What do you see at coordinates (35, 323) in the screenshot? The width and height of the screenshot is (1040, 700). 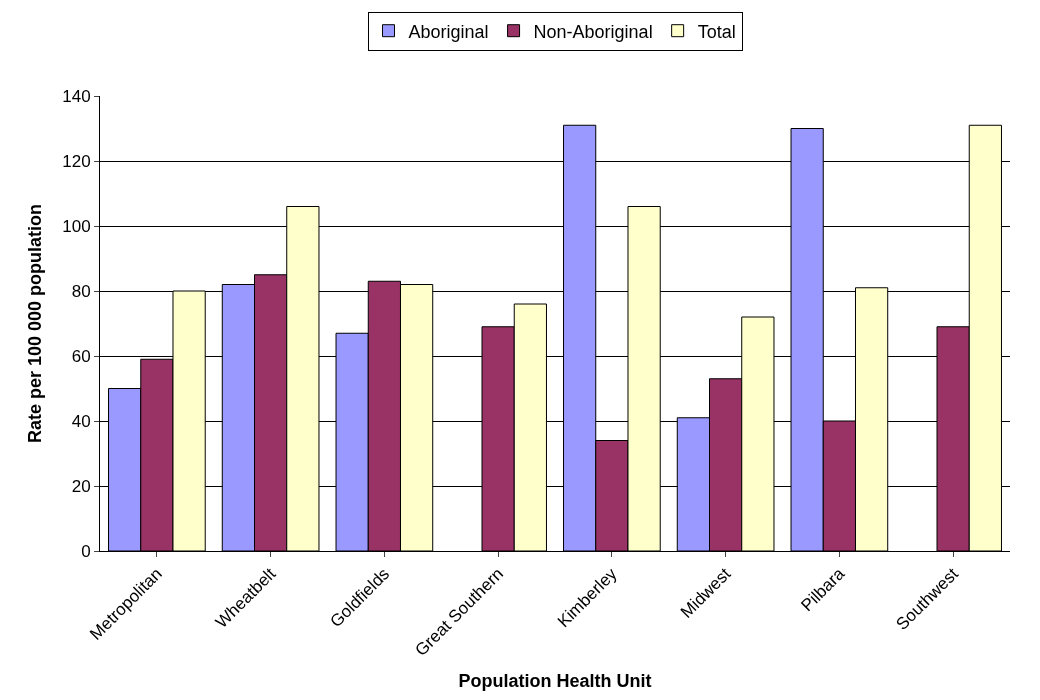 I see `y-axis-title: Rate per 100 000 population` at bounding box center [35, 323].